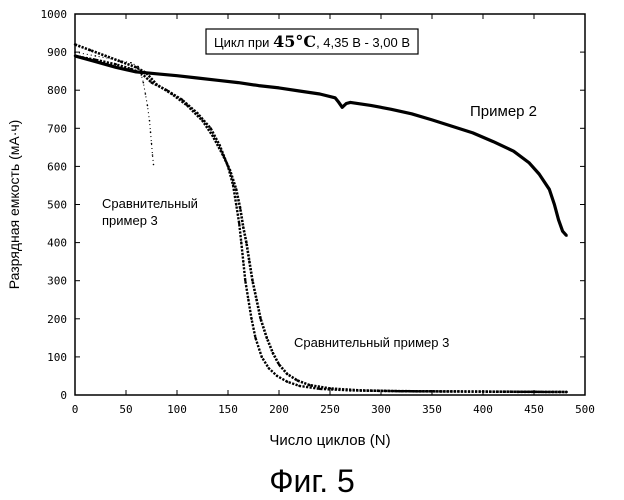 The width and height of the screenshot is (624, 500). Describe the element at coordinates (294, 41) in the screenshot. I see `conditions-temperature: 45°C` at that location.